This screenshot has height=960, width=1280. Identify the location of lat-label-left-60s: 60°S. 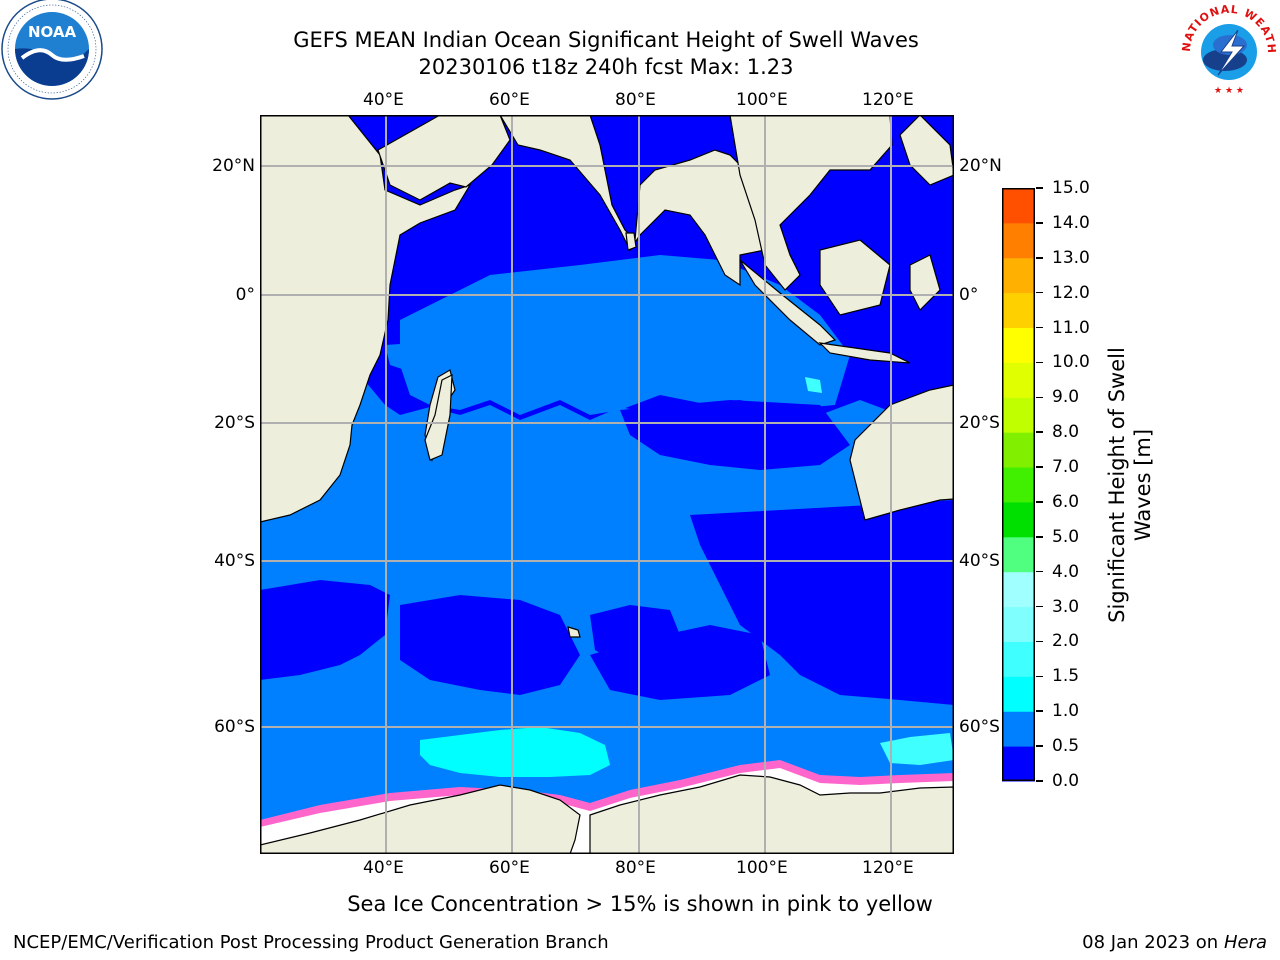
(234, 727).